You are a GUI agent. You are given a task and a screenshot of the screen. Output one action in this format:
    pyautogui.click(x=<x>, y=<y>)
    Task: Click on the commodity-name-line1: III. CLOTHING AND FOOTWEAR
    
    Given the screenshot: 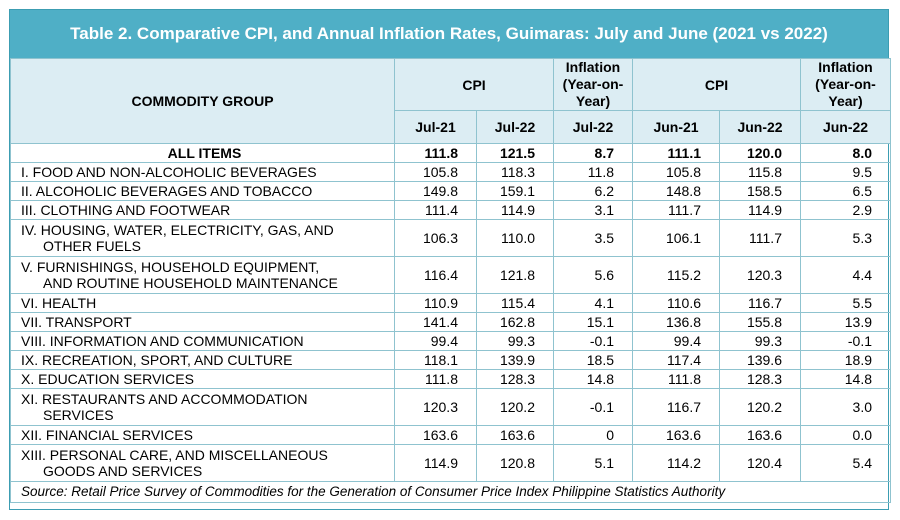 What is the action you would take?
    pyautogui.click(x=126, y=210)
    